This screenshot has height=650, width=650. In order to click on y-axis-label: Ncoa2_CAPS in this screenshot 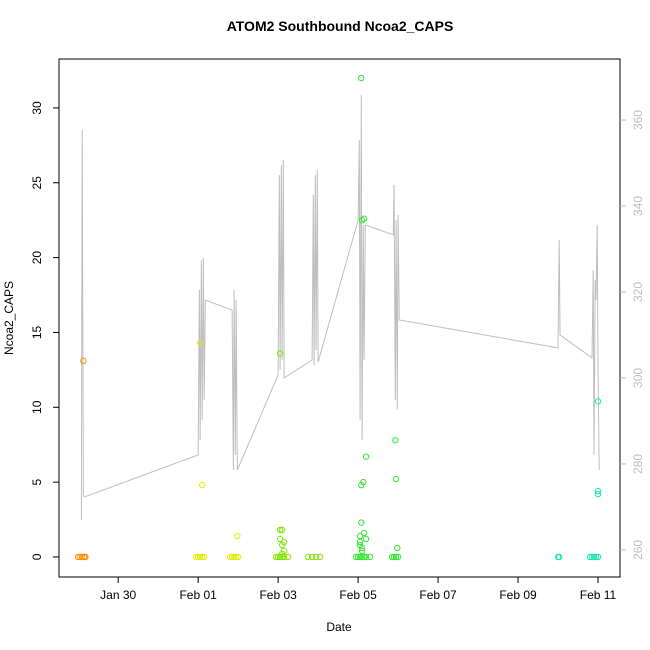, I will do `click(9, 318)`.